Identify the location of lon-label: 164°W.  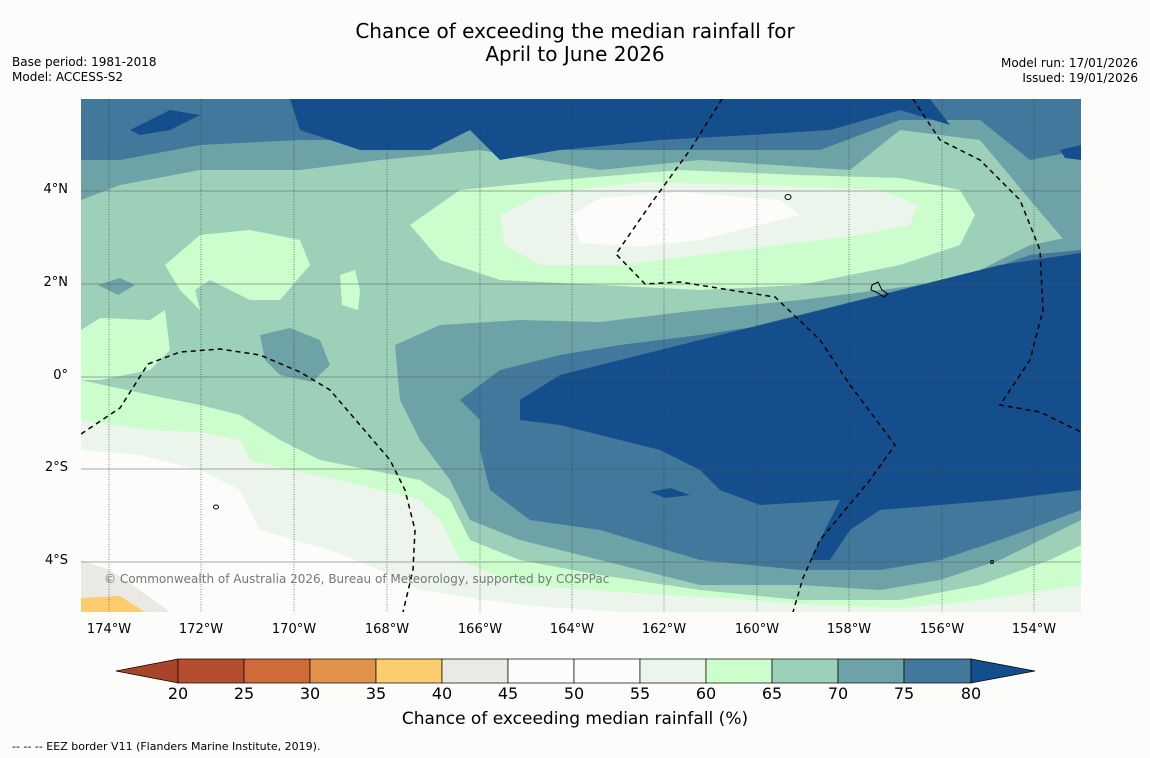
(572, 629).